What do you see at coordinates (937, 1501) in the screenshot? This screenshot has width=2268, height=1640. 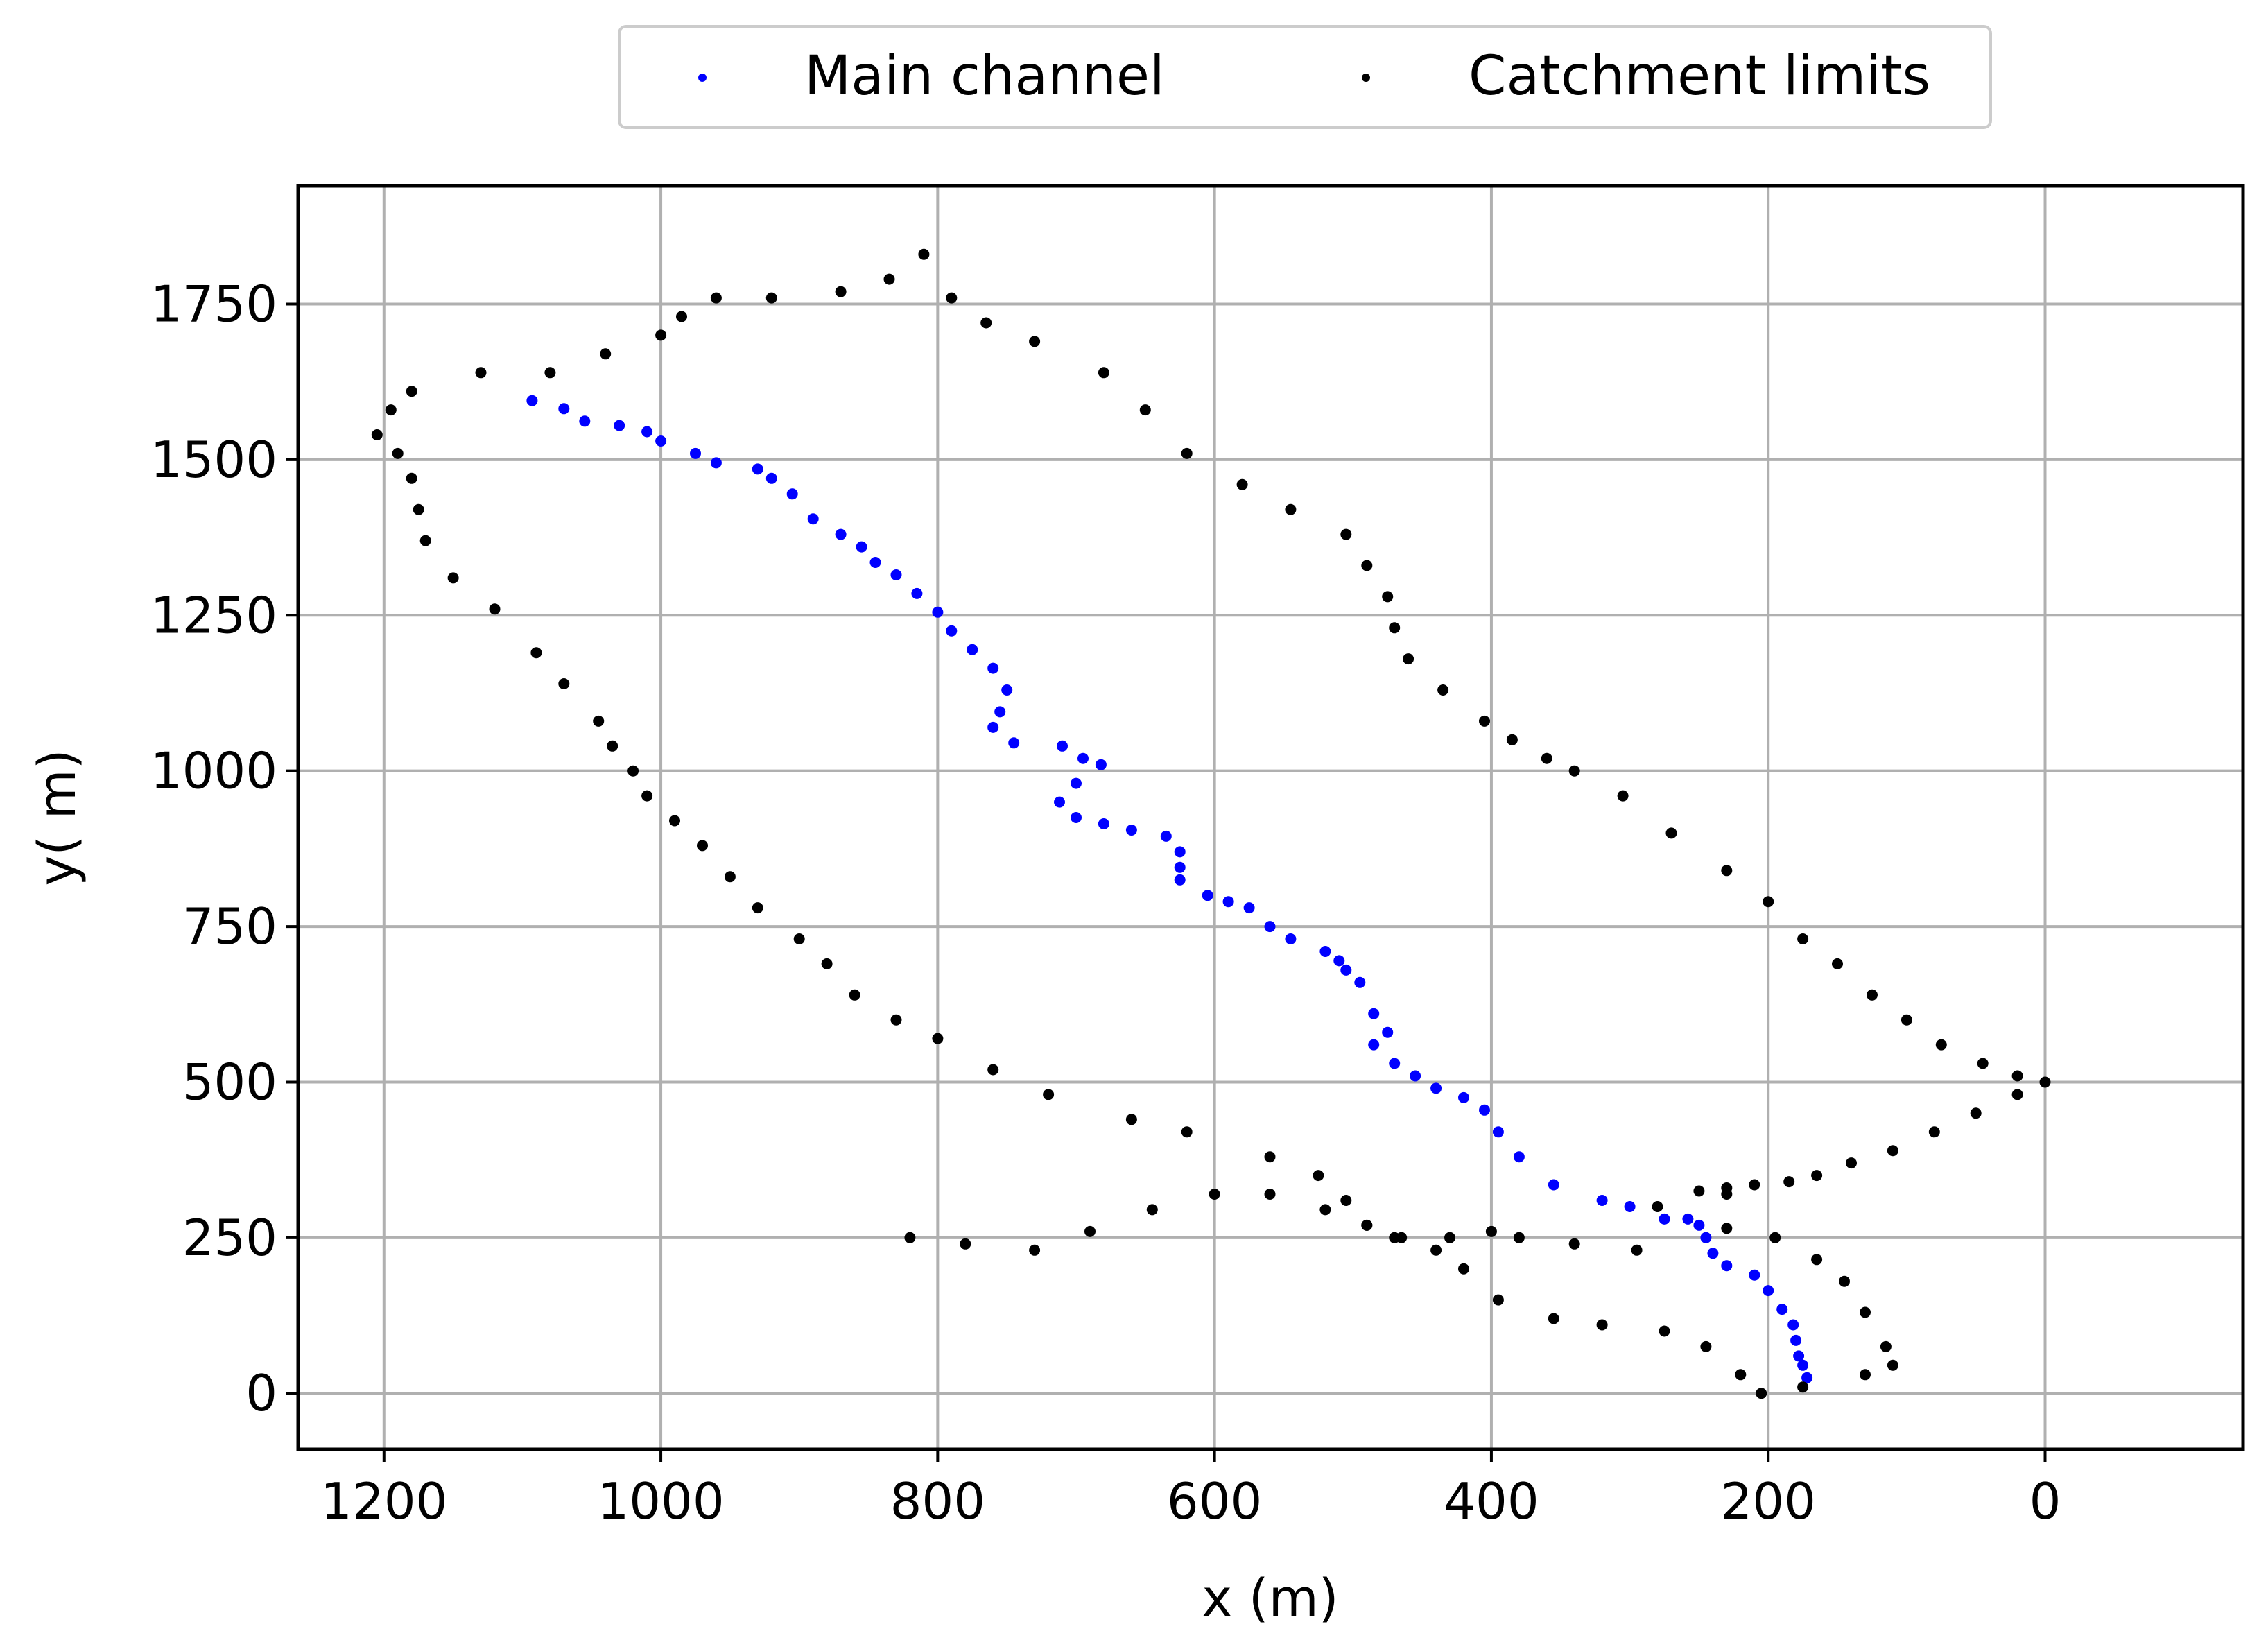 I see `x-tick-label: 800` at bounding box center [937, 1501].